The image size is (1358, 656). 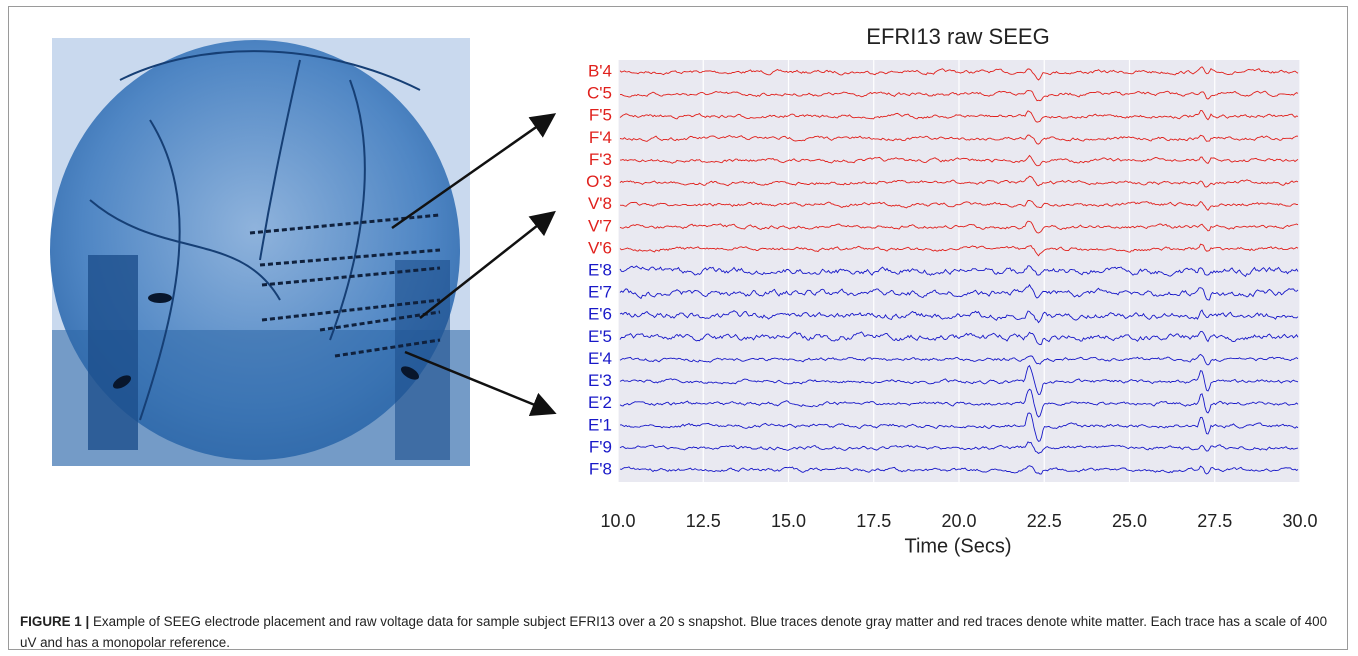 I want to click on channel-label: F'9, so click(x=600, y=446).